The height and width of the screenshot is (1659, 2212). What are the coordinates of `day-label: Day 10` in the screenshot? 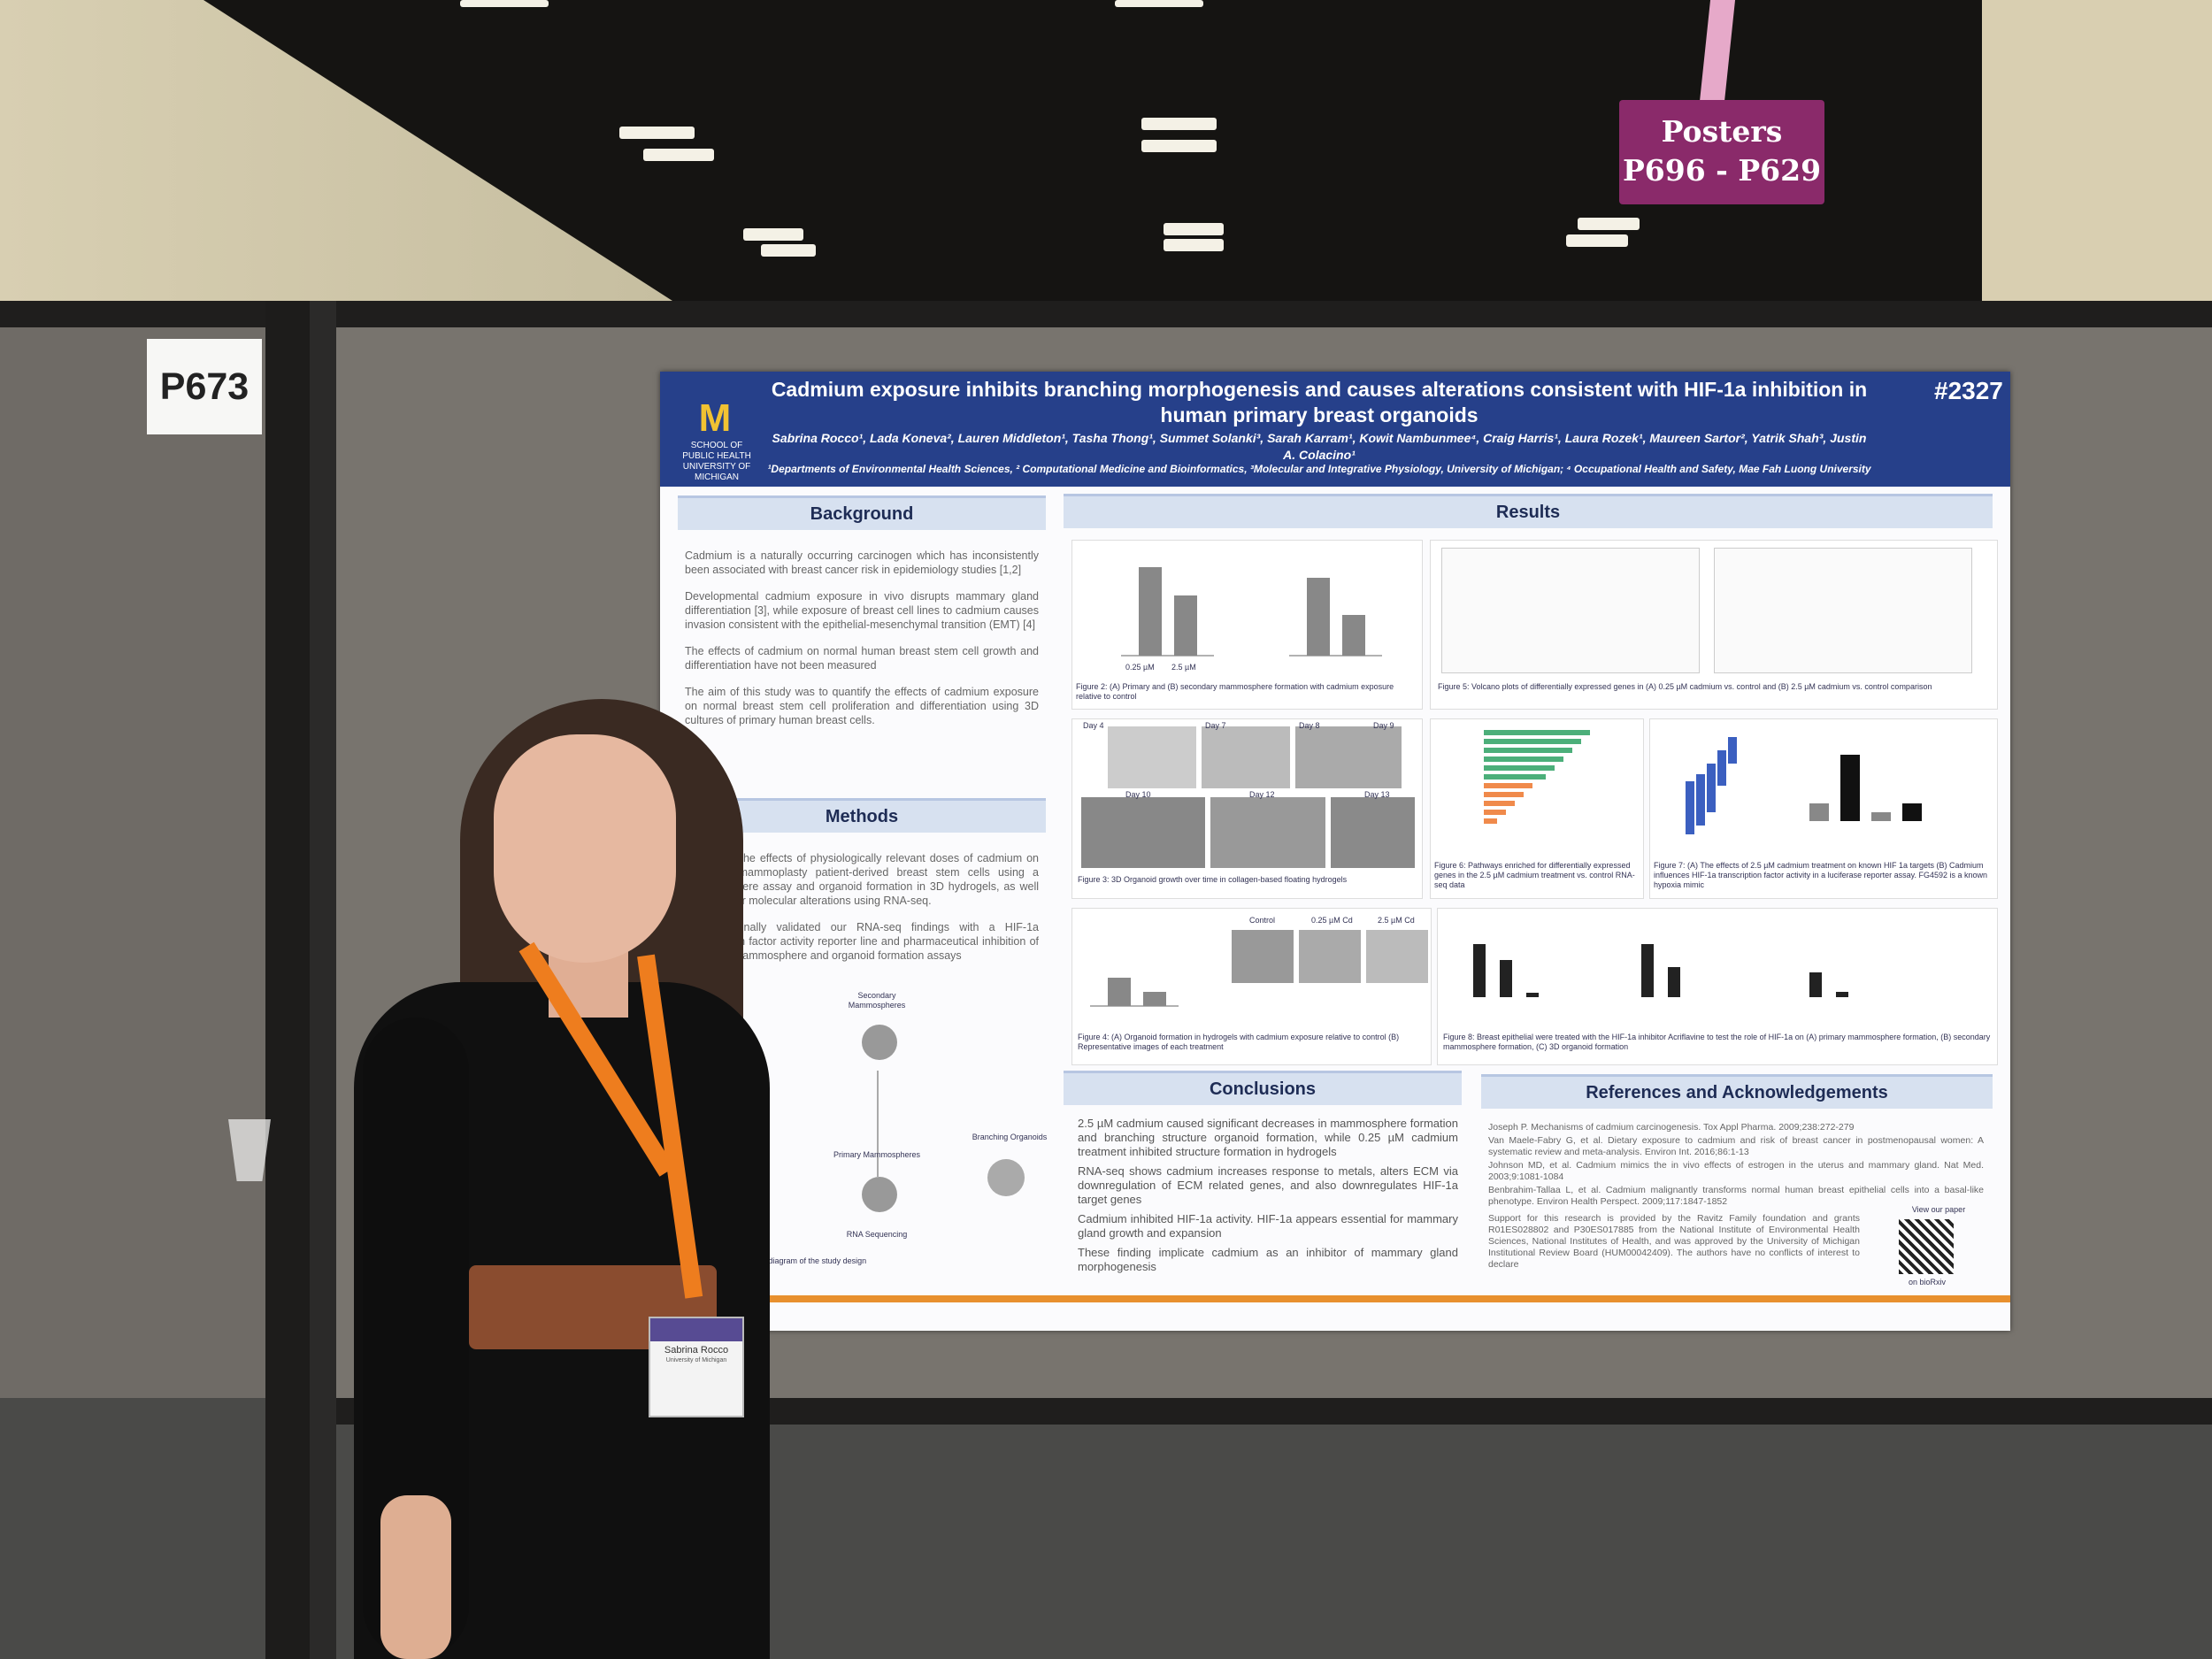 It's located at (1138, 795).